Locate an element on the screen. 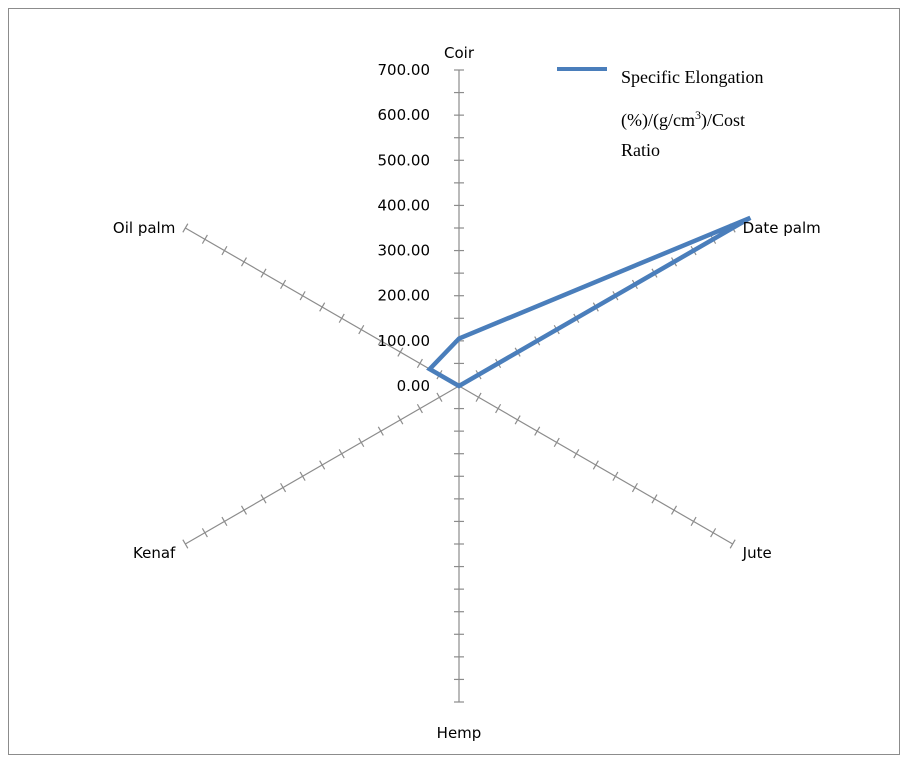 Image resolution: width=904 pixels, height=761 pixels. legend-superscript: 3 is located at coordinates (698, 115).